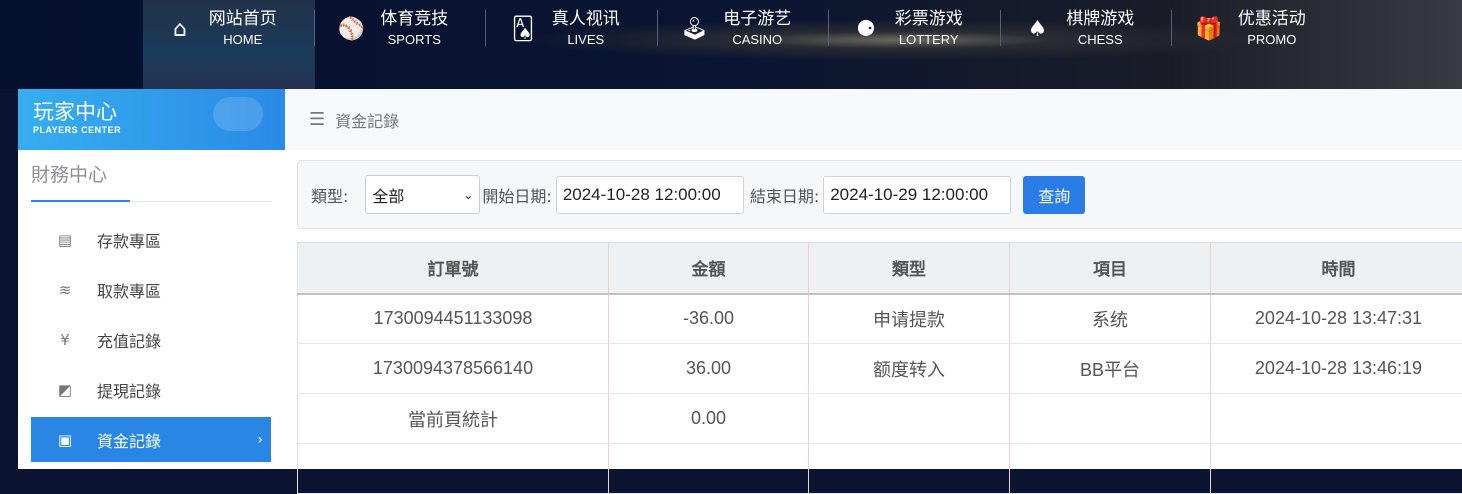 Image resolution: width=1462 pixels, height=494 pixels. Describe the element at coordinates (352, 29) in the screenshot. I see `ball-icon: ⚾` at that location.